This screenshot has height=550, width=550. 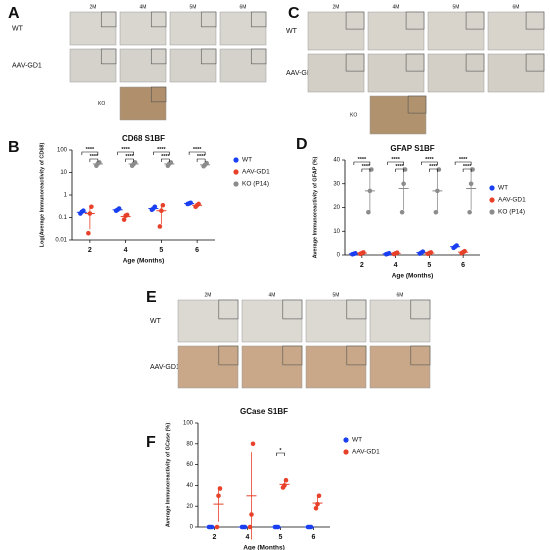 What do you see at coordinates (314, 537) in the screenshot?
I see `x-tick-label: 6` at bounding box center [314, 537].